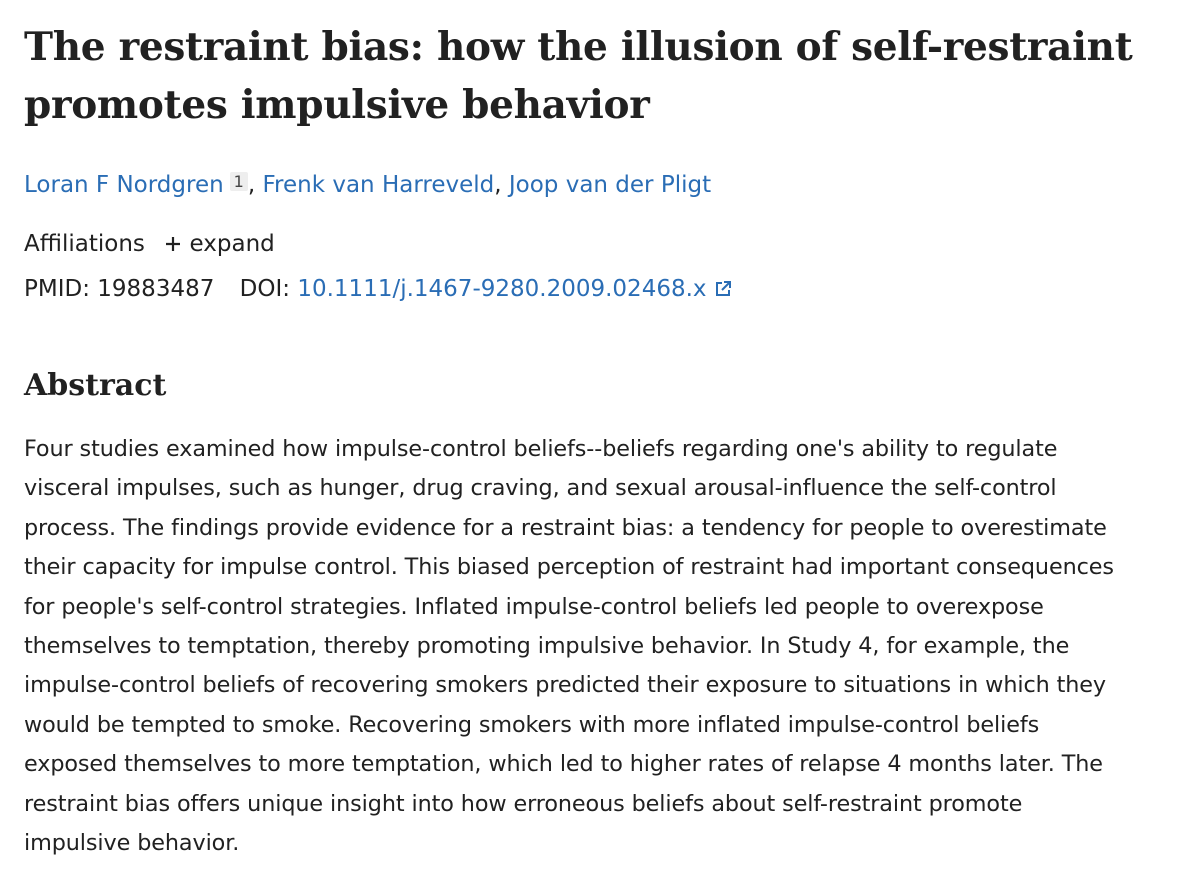 The width and height of the screenshot is (1200, 881). Describe the element at coordinates (132, 843) in the screenshot. I see `abstract-line: impulsive behavior.` at that location.